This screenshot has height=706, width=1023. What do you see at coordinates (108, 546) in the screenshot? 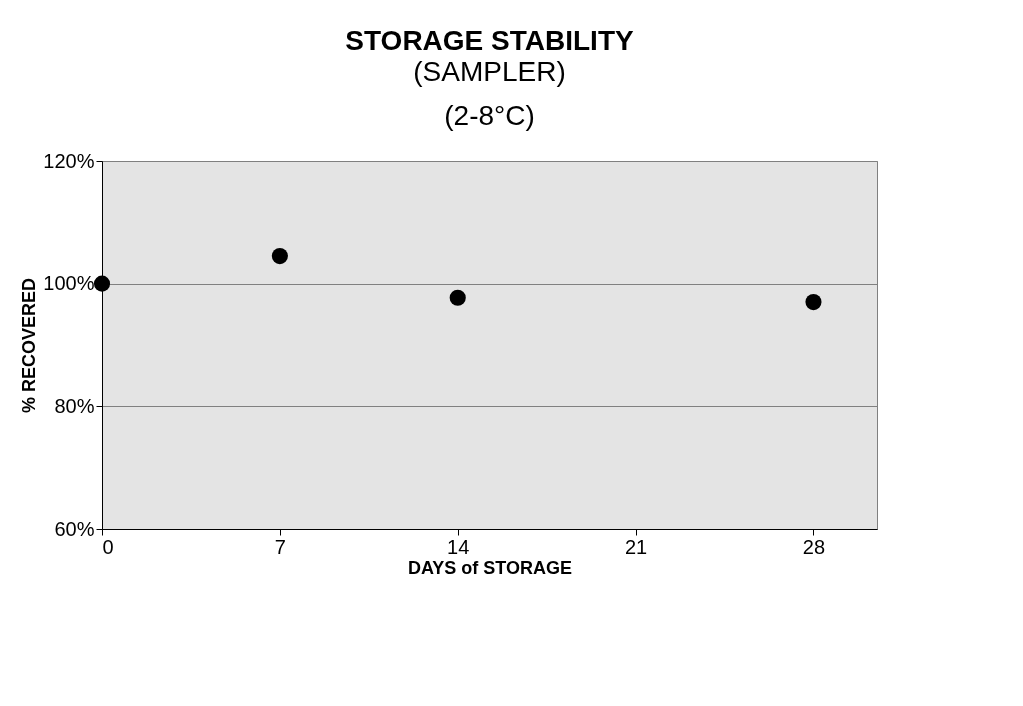
I see `x-tick-label: 0` at bounding box center [108, 546].